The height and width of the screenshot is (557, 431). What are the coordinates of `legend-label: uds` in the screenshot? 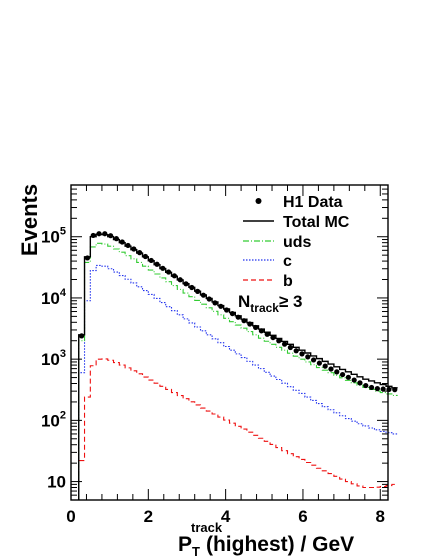 It's located at (297, 242).